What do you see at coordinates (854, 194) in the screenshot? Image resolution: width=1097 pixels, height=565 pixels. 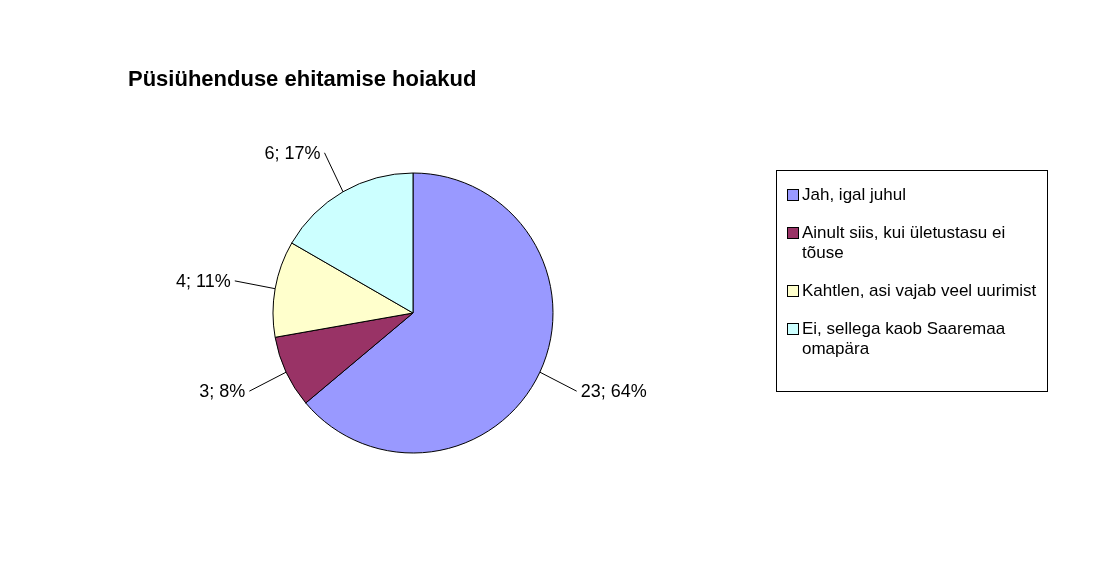 I see `legend-label: Jah, igal juhul` at bounding box center [854, 194].